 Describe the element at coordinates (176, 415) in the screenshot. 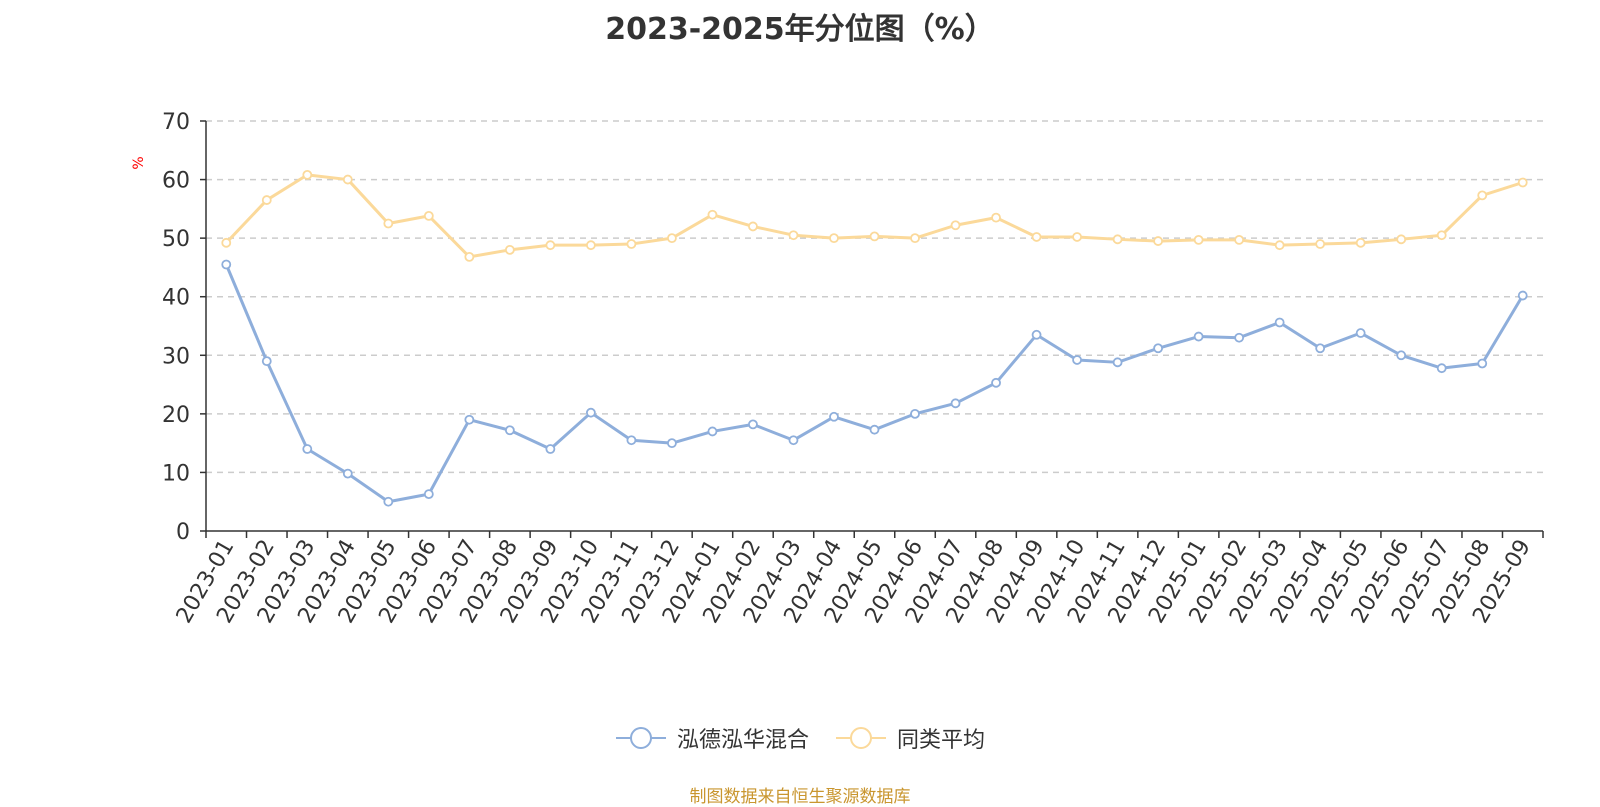

I see `y-tick-label: 20` at that location.